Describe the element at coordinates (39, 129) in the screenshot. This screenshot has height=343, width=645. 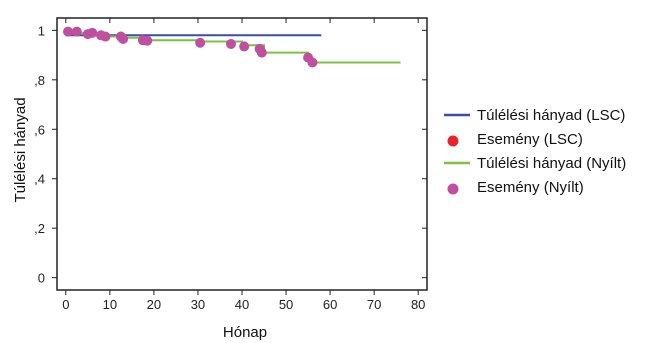
I see `y-tick-label: ,6` at that location.